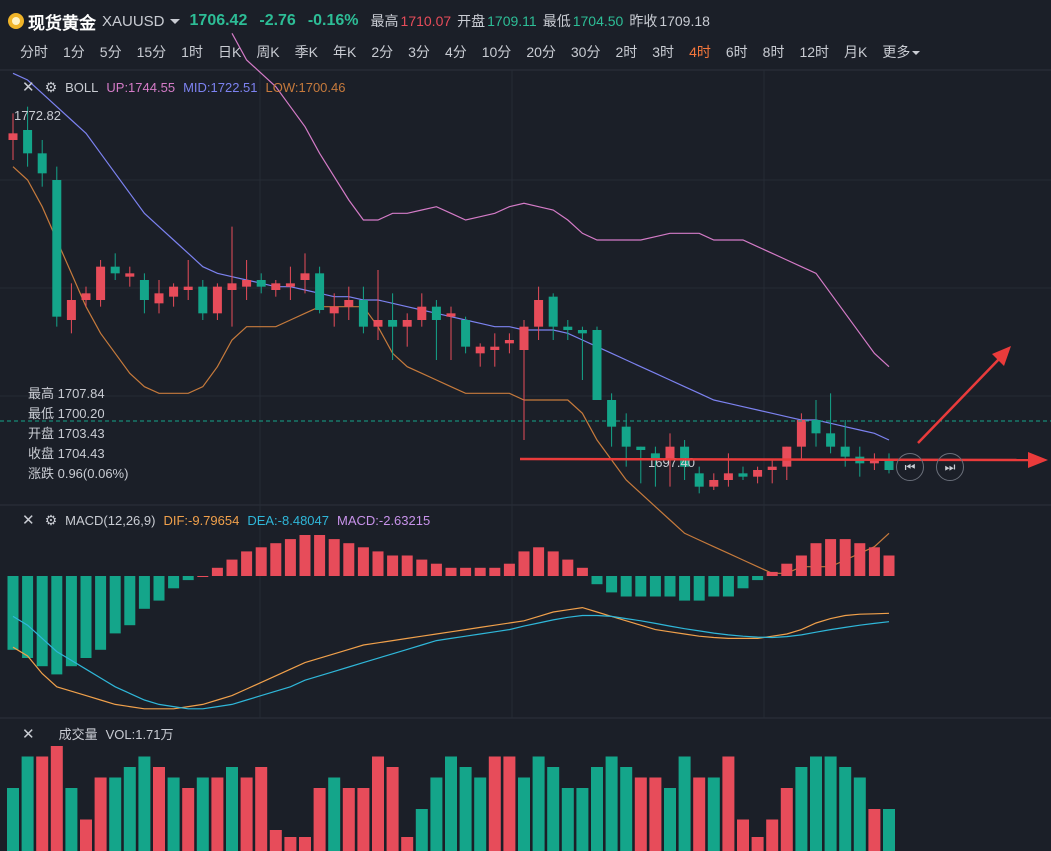  What do you see at coordinates (133, 21) in the screenshot?
I see `instrument-symbol: XAUUSD` at bounding box center [133, 21].